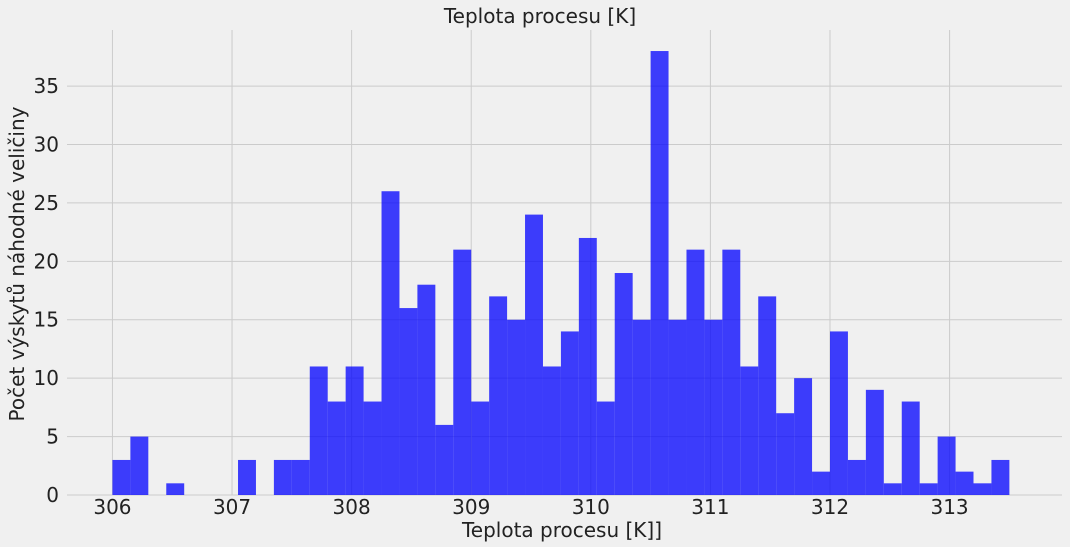 The height and width of the screenshot is (547, 1070). What do you see at coordinates (52, 437) in the screenshot?
I see `y-tick-label: 5` at bounding box center [52, 437].